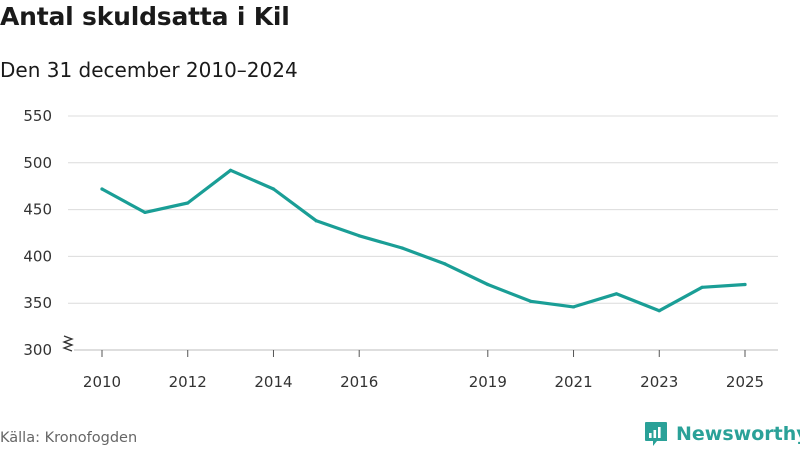 This screenshot has width=800, height=450. Describe the element at coordinates (531, 301) in the screenshot. I see `data-point-2020` at that location.